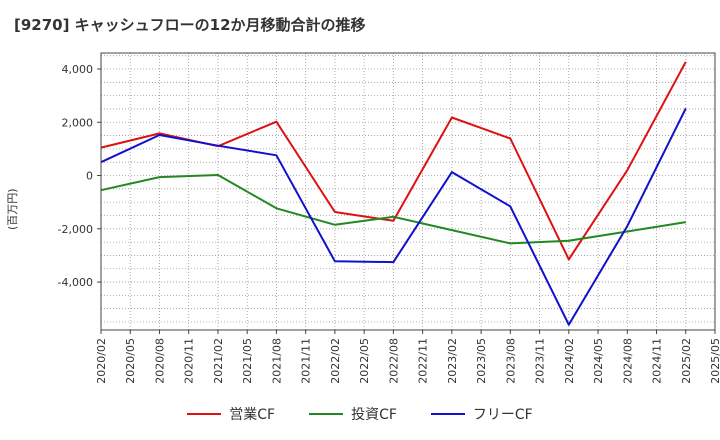  What do you see at coordinates (510, 361) in the screenshot?
I see `x-tick-label: 2023/08` at bounding box center [510, 361].